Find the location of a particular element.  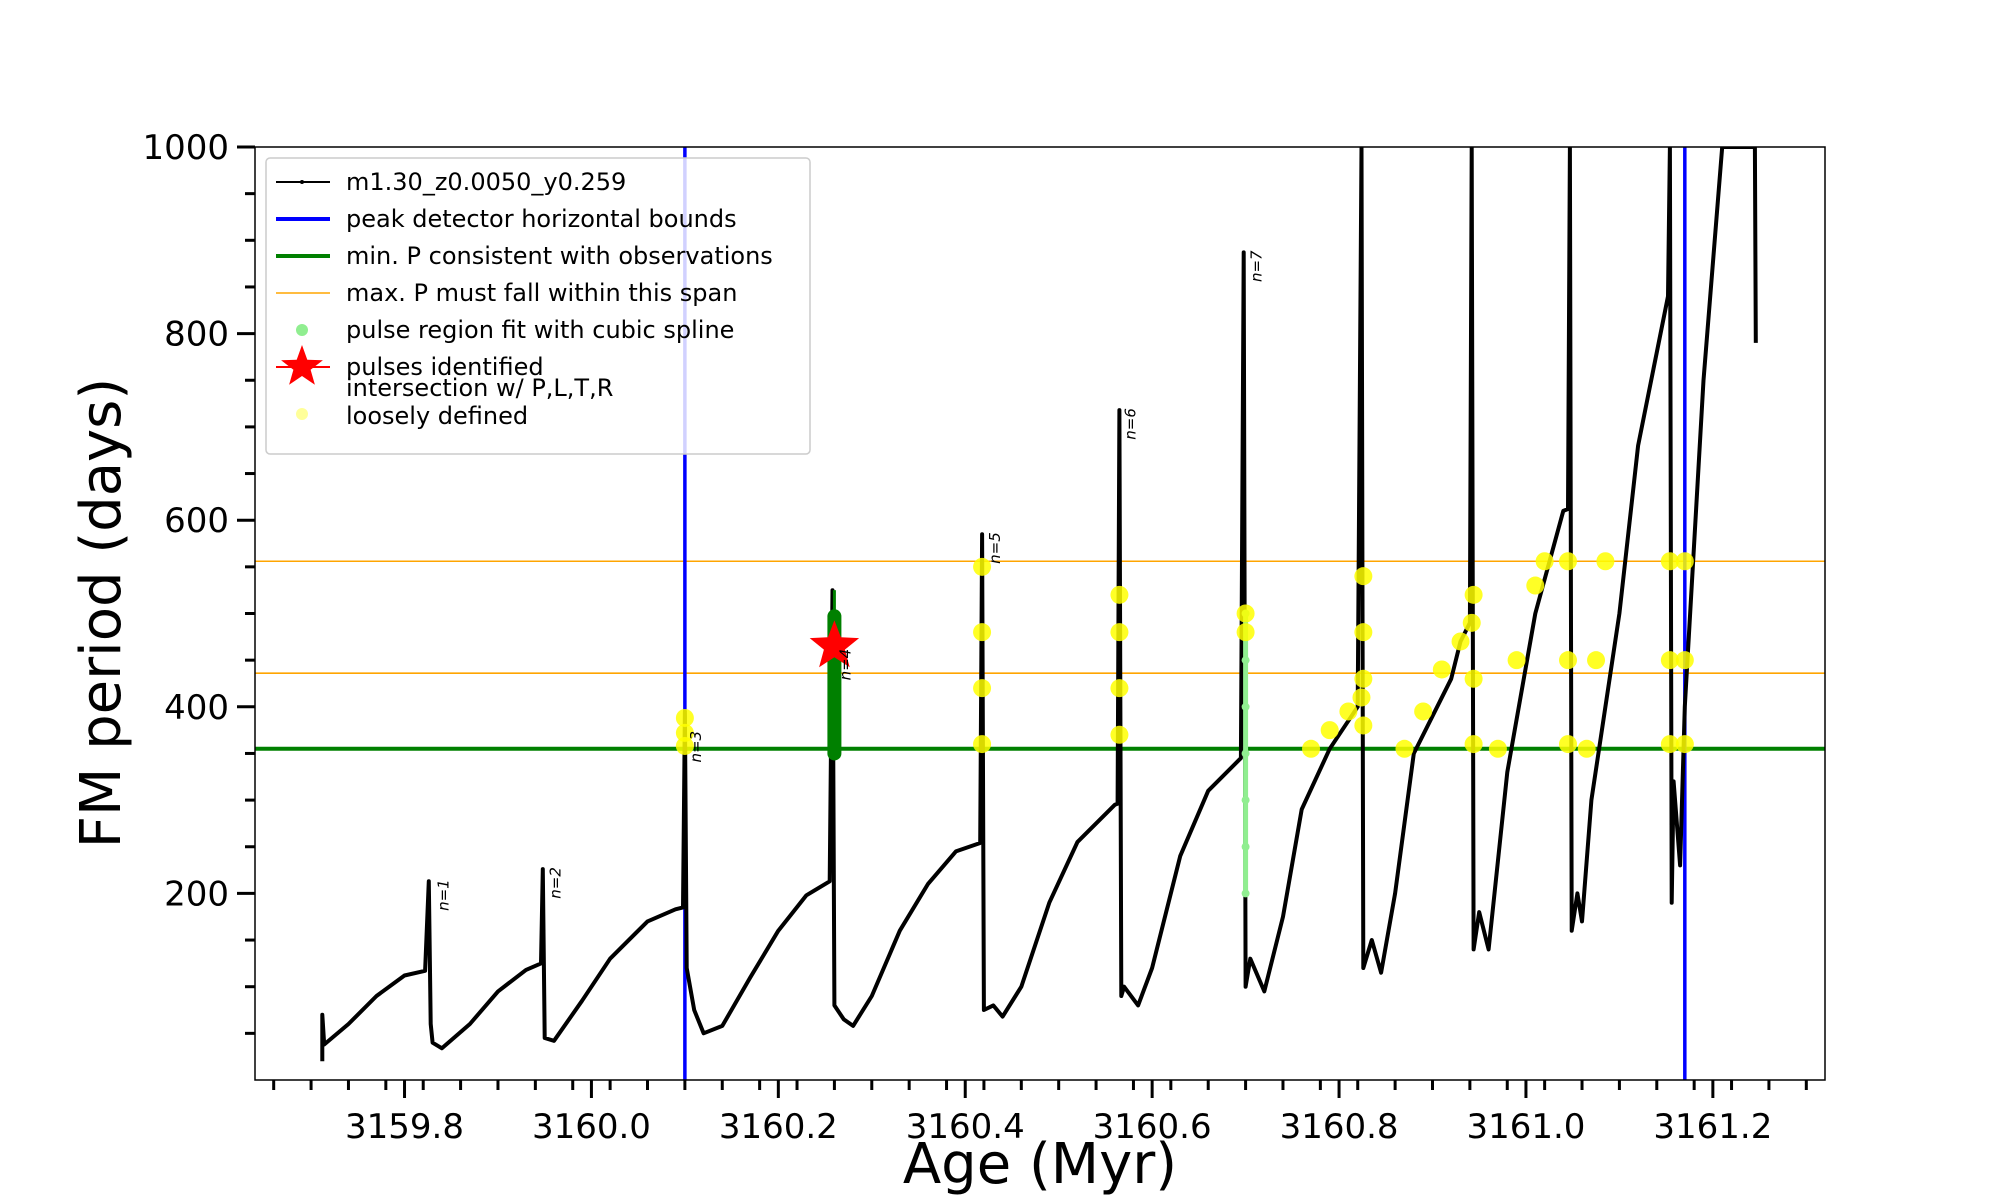

legend-label-line: m1.30_z0.0050_y0.259 is located at coordinates (486, 182).